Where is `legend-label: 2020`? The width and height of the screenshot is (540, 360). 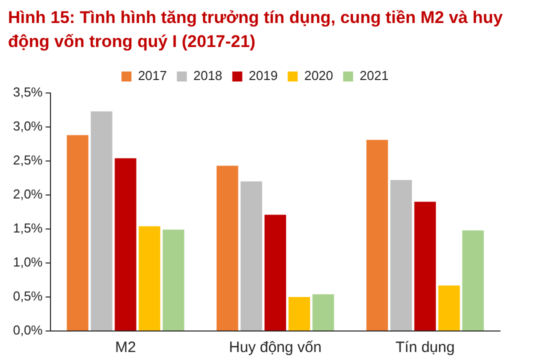
legend-label: 2020 is located at coordinates (319, 76).